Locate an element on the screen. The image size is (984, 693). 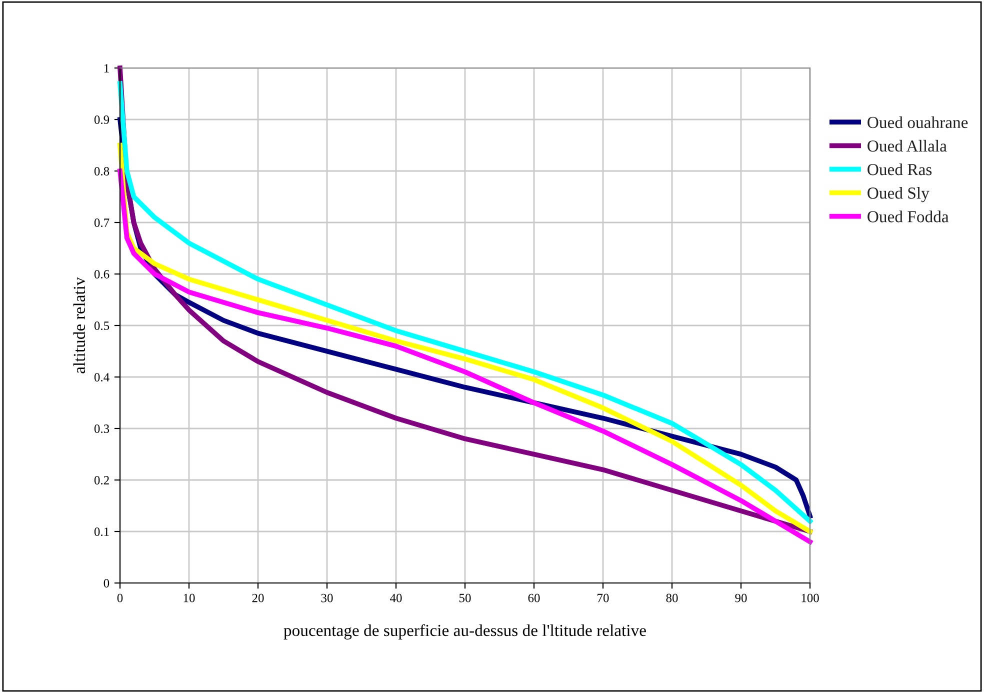
x-axis-title: poucentage de superficie au-dessus de l'ltitude relative is located at coordinates (465, 632).